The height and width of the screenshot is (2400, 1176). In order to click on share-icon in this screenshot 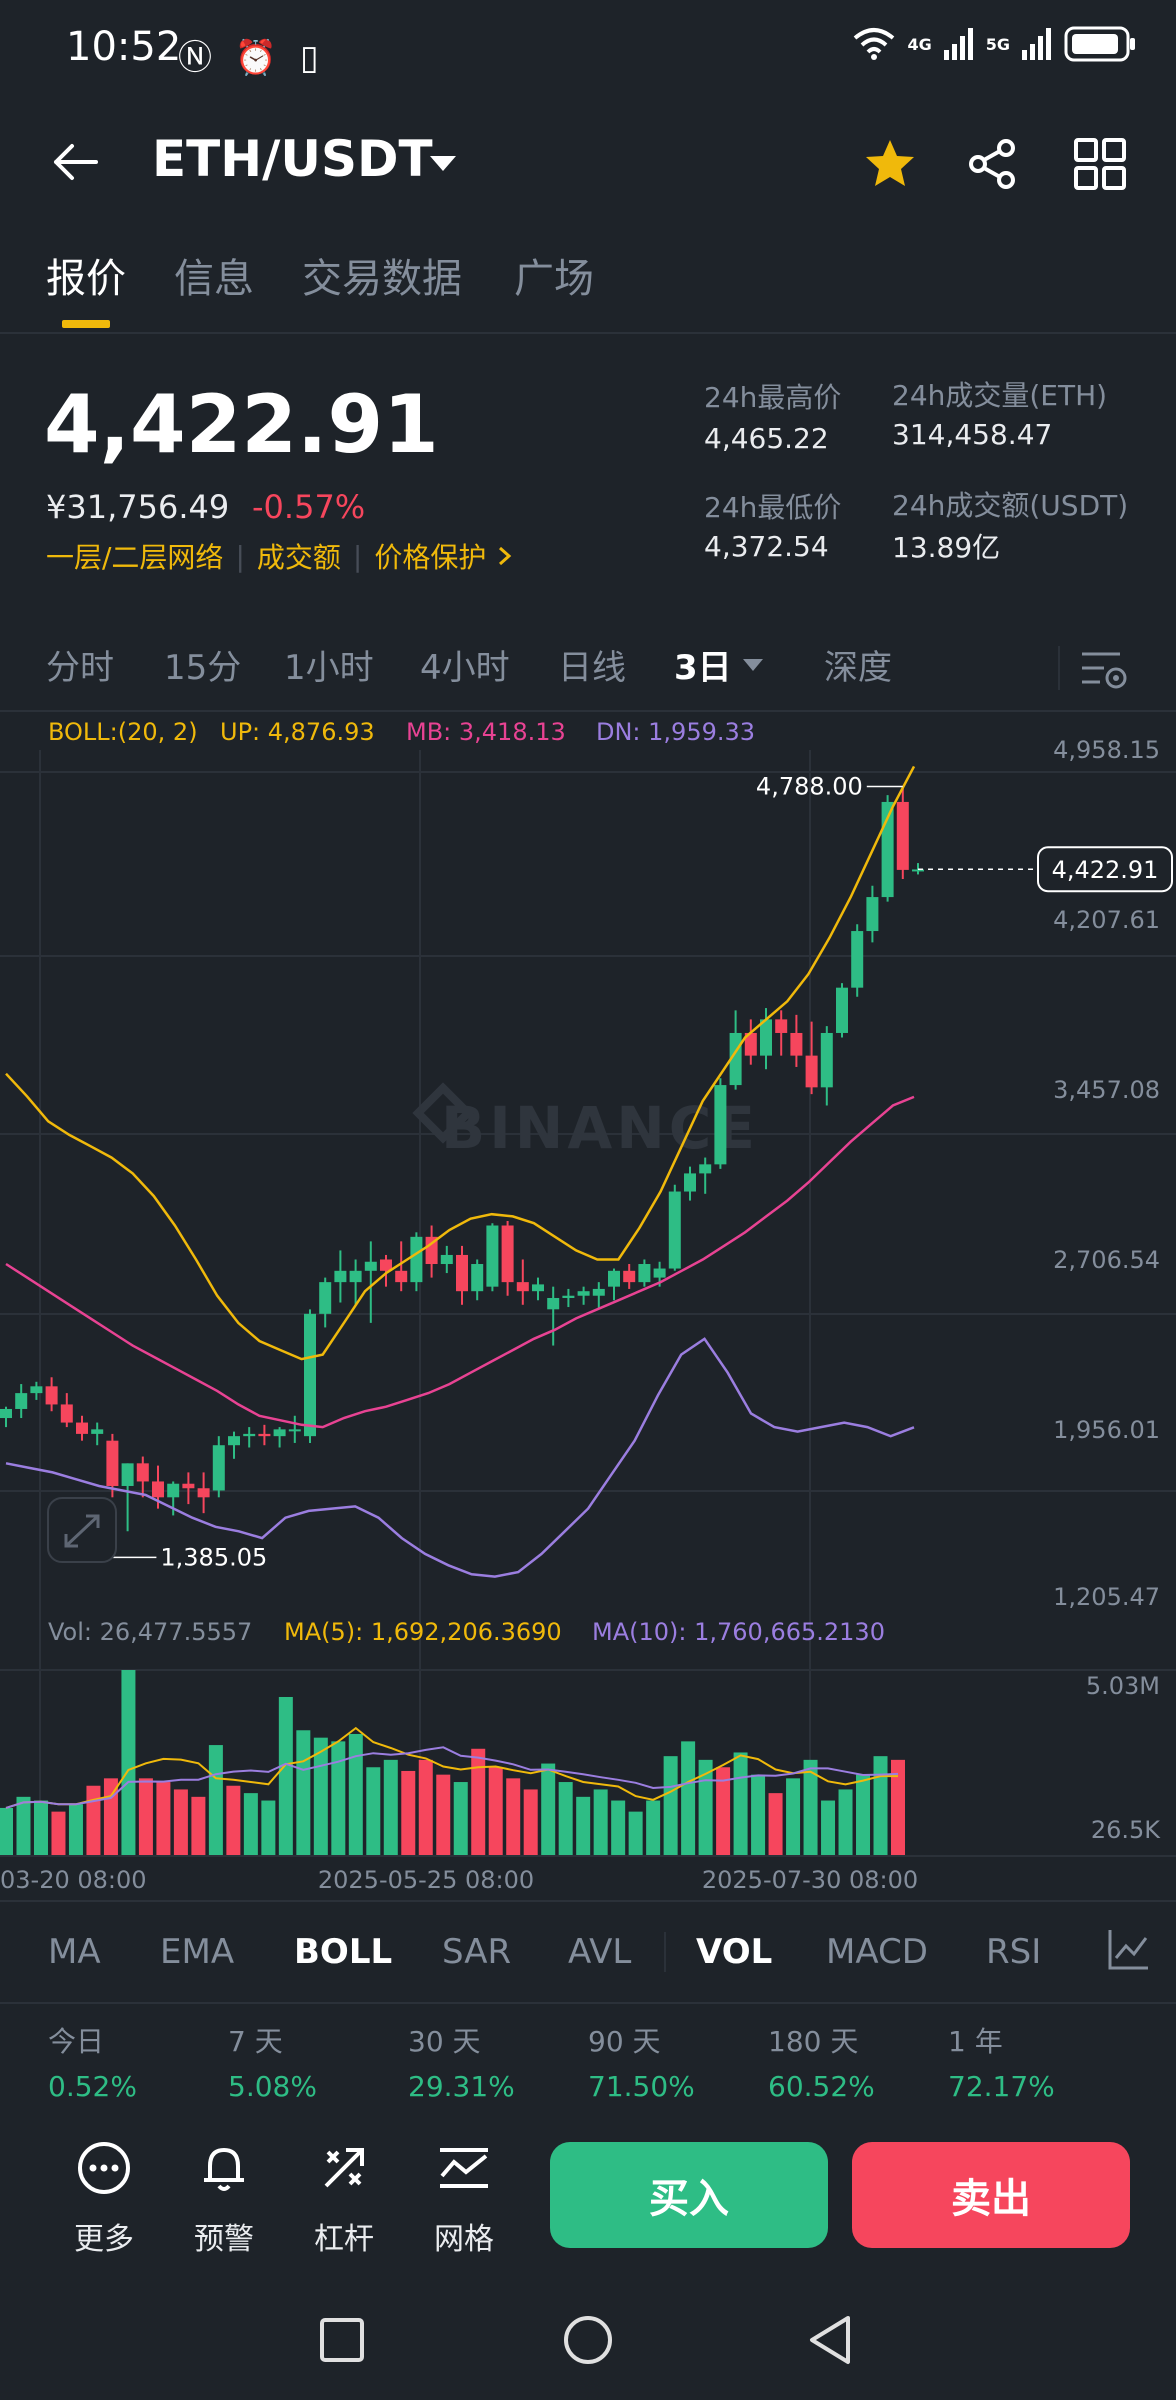, I will do `click(992, 164)`.